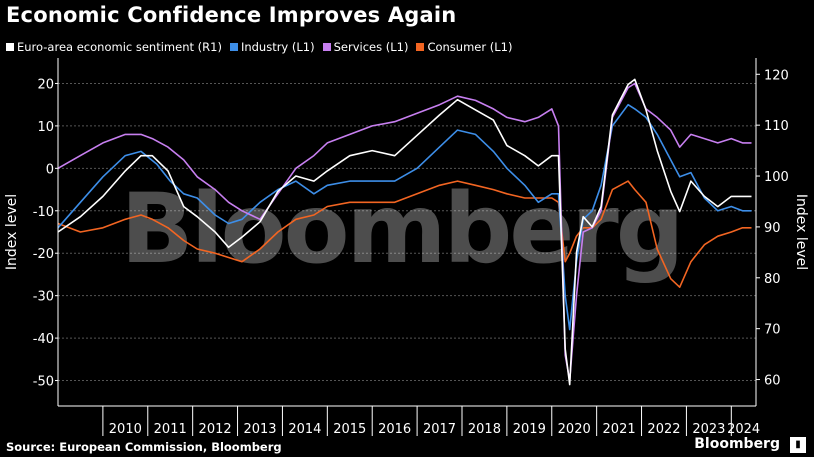 The image size is (814, 457). I want to click on legend-item-industry: Industry (L1), so click(272, 47).